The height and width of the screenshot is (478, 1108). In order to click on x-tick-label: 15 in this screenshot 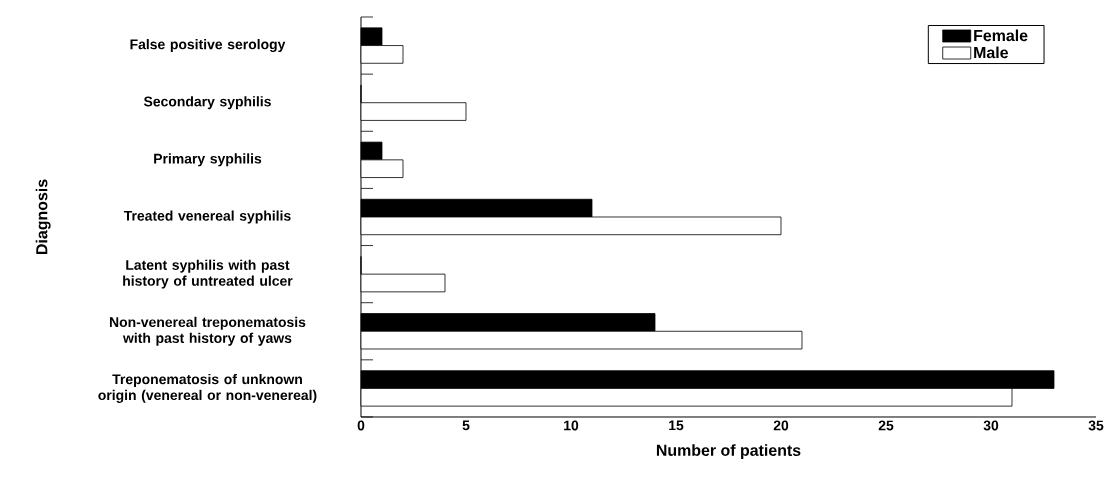, I will do `click(676, 425)`.